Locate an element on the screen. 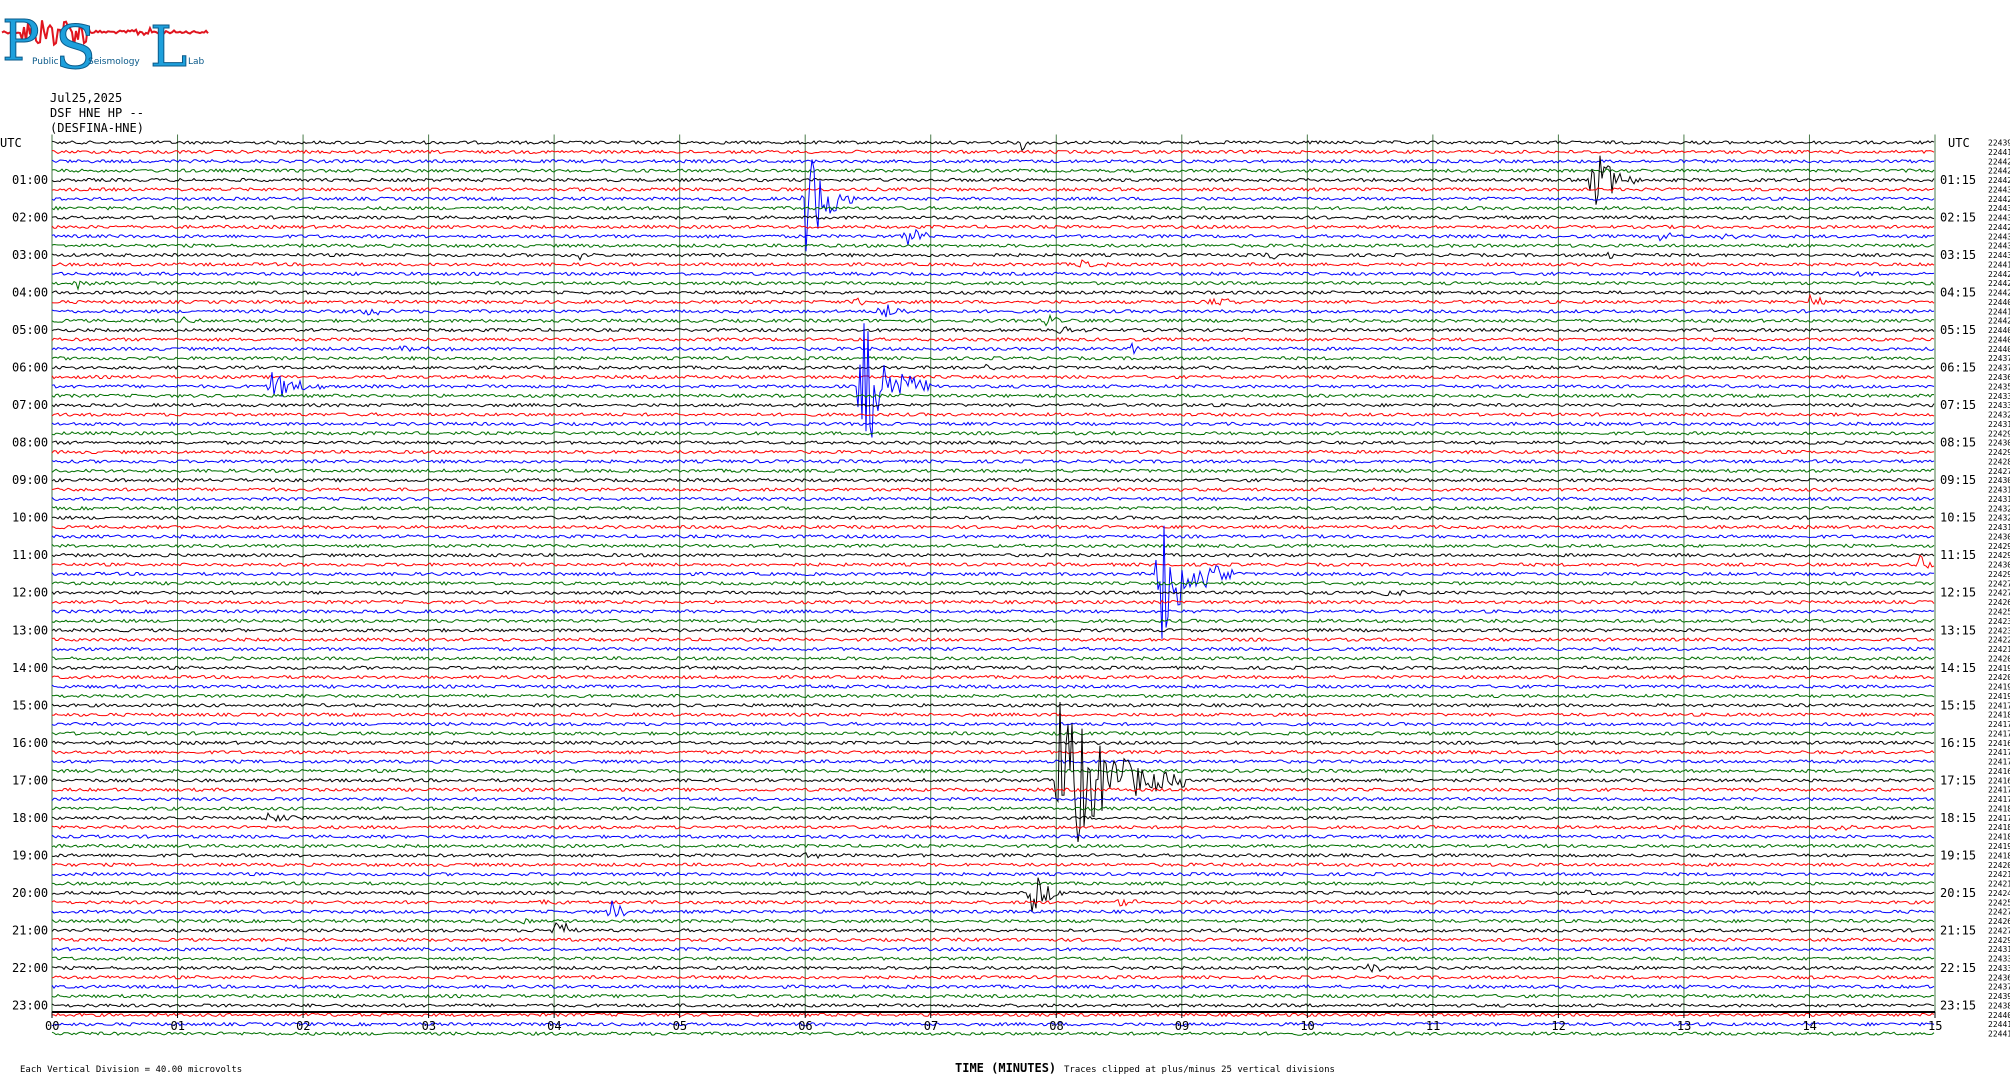  x-tick-label: 06 is located at coordinates (805, 1026).